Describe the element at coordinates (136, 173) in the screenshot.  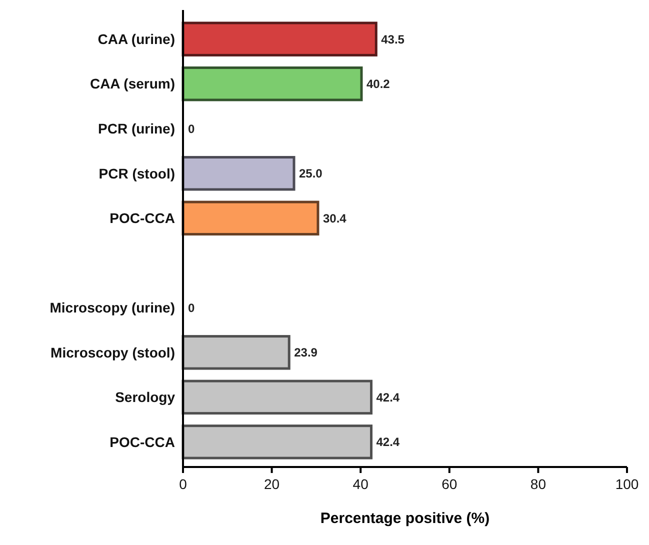
I see `y-tick-label: PCR (stool)` at that location.